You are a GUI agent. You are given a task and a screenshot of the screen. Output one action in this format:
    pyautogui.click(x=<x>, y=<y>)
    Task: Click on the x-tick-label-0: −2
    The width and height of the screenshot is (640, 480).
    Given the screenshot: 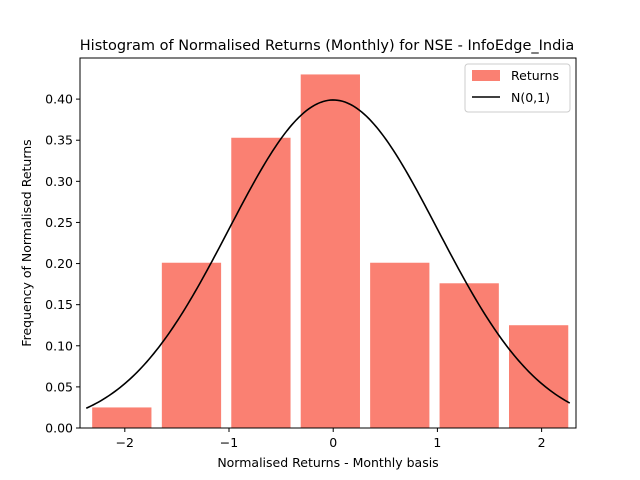 What is the action you would take?
    pyautogui.click(x=125, y=442)
    